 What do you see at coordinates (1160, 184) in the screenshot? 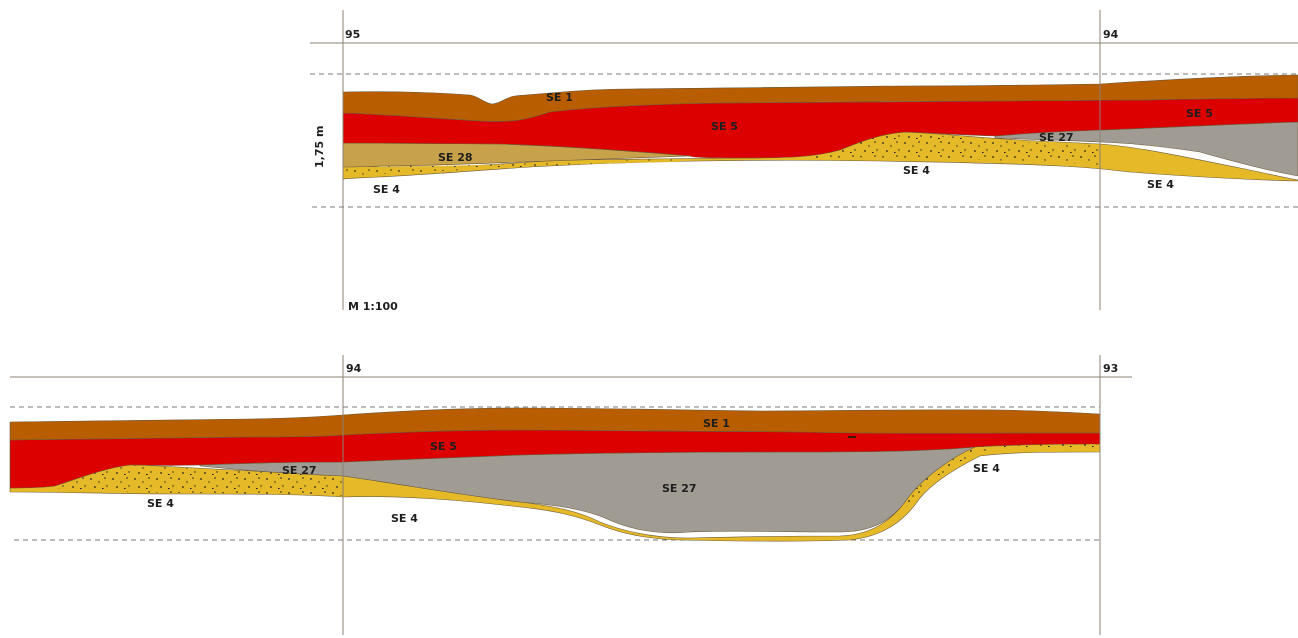
I see `top-label-se4-right: SE 4` at bounding box center [1160, 184].